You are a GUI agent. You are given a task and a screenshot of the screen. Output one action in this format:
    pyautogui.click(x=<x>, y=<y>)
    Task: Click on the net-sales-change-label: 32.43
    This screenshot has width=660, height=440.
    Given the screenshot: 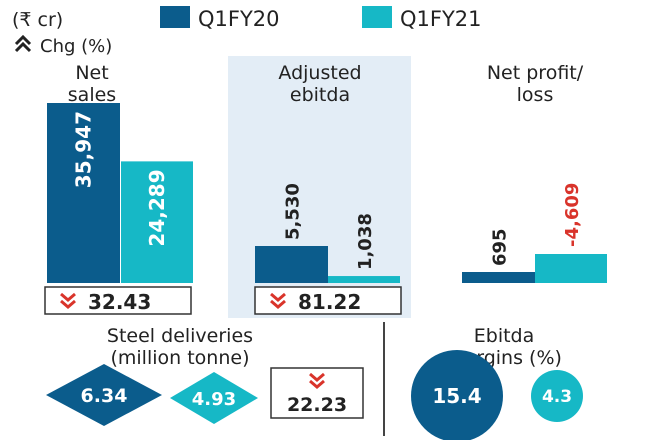 What is the action you would take?
    pyautogui.click(x=119, y=302)
    